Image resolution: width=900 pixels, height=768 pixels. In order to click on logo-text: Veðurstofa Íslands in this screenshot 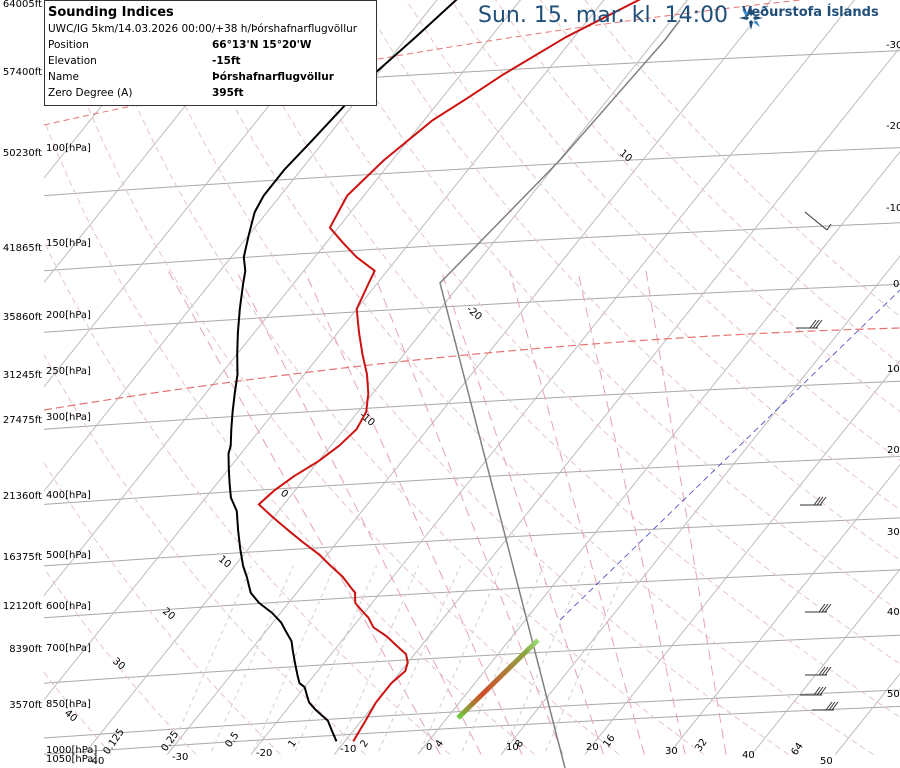, I will do `click(810, 12)`.